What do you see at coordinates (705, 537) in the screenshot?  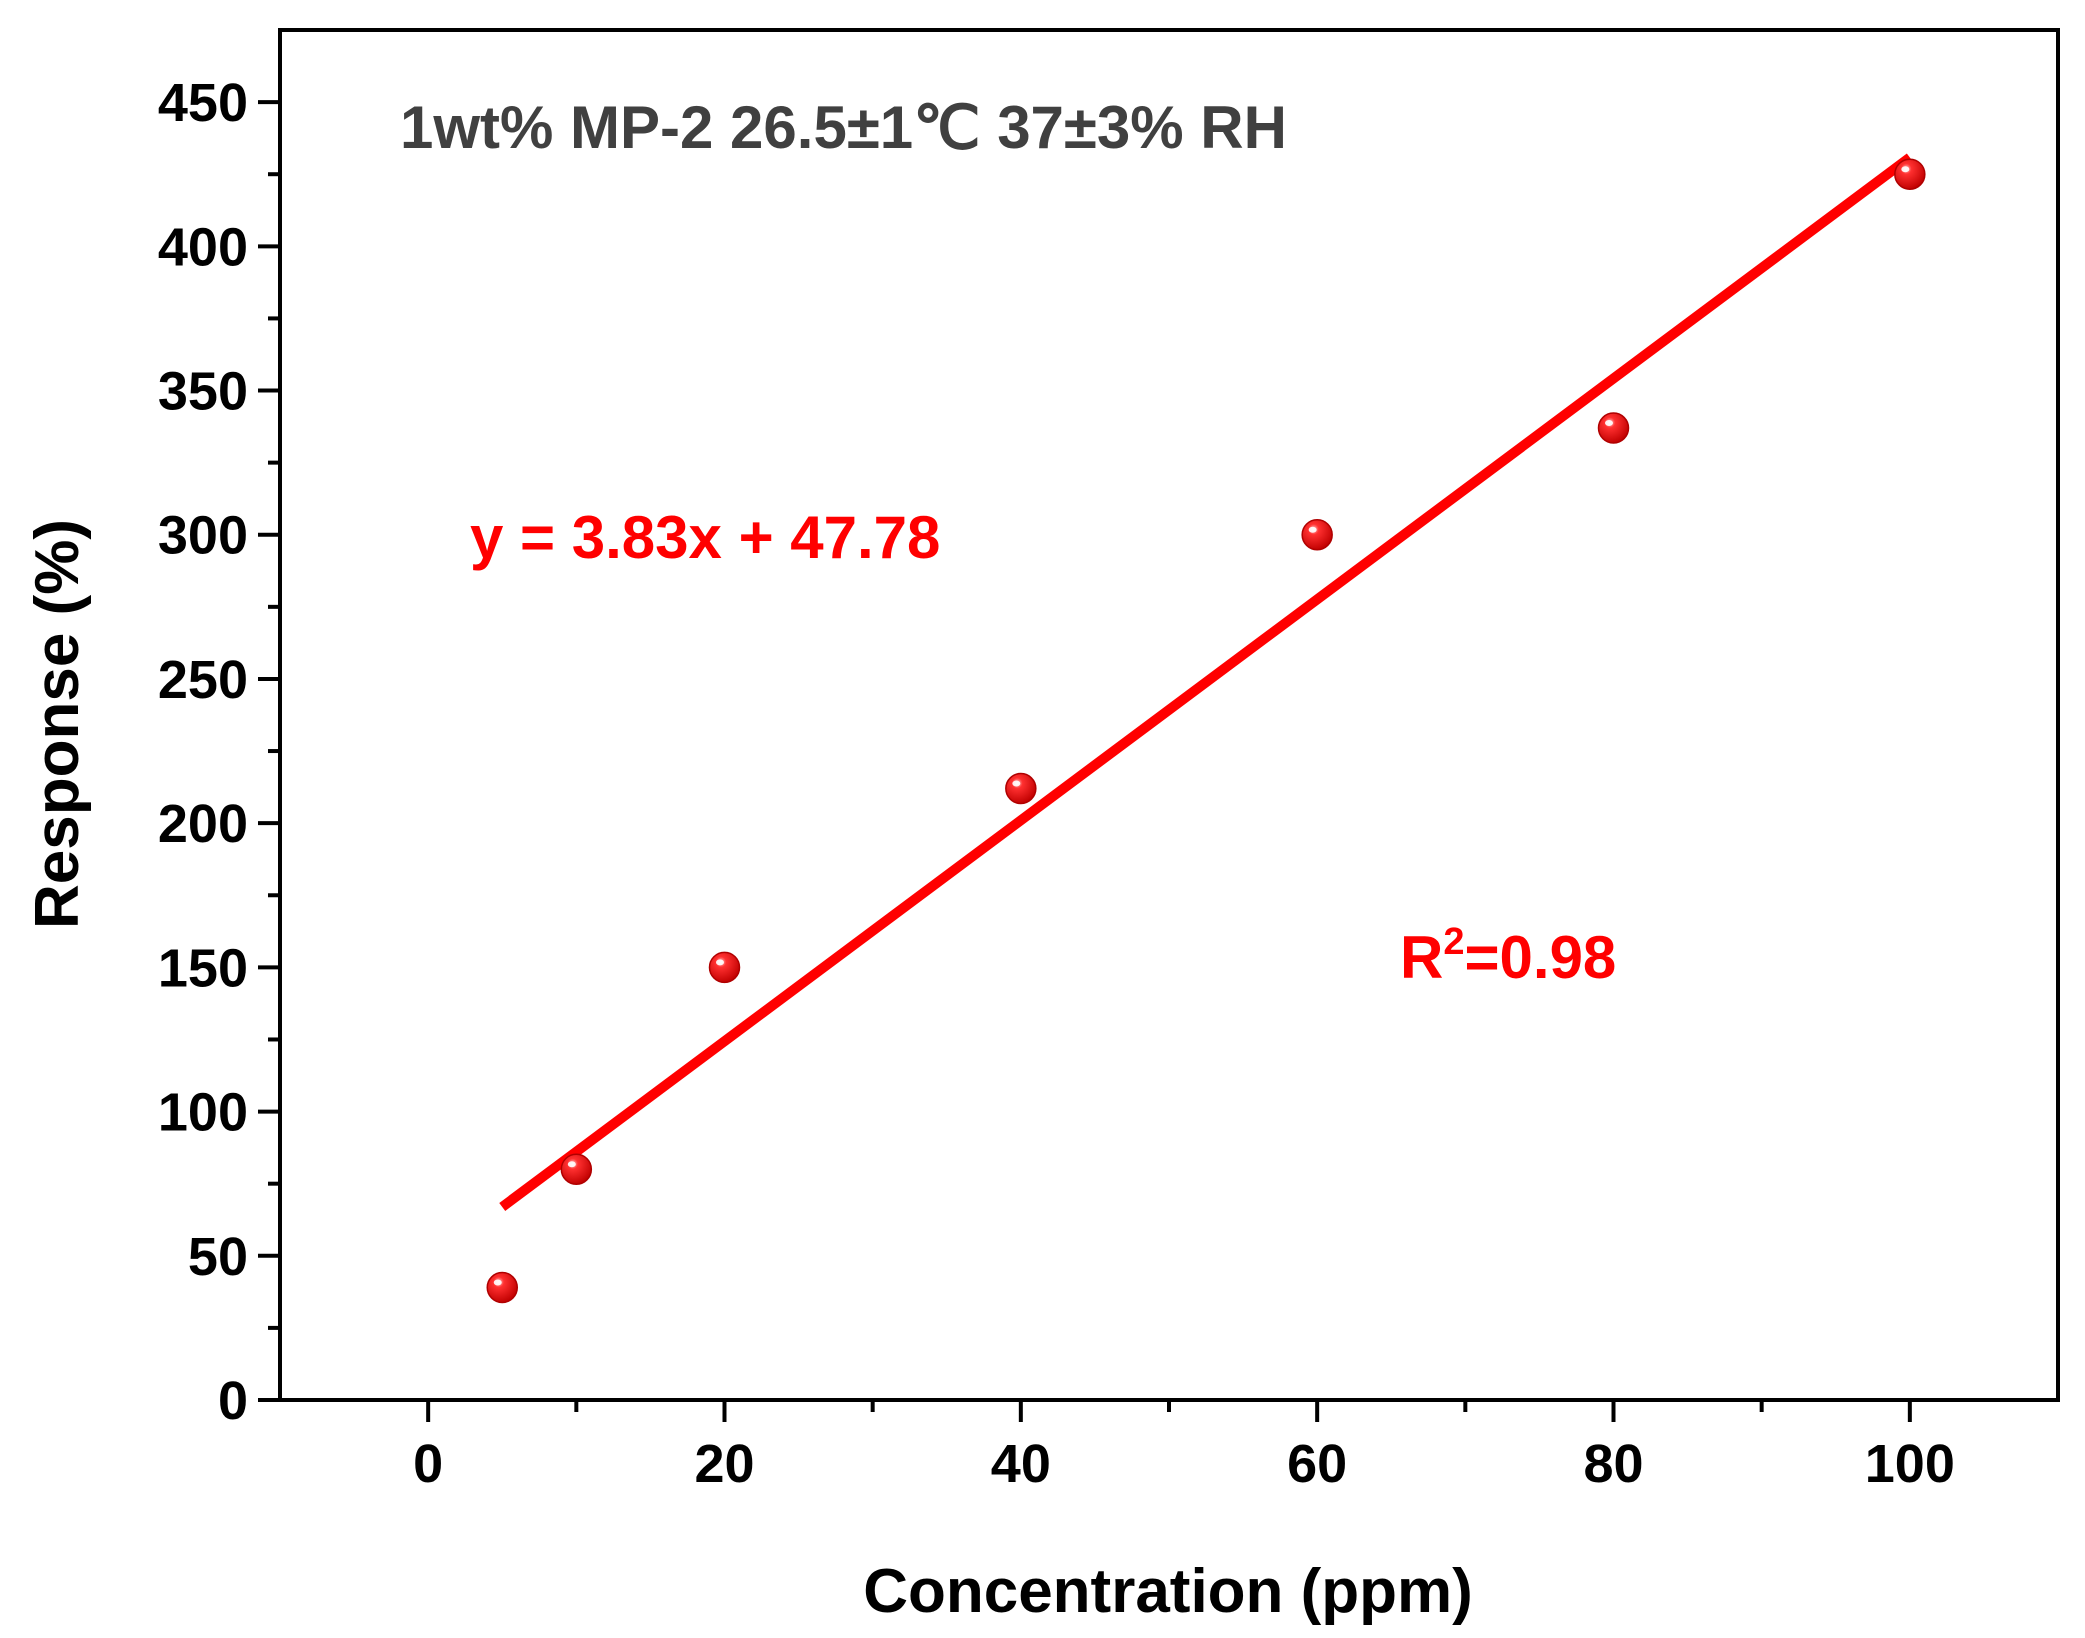 I see `fit-equation: y = 3.83x + 47.78` at bounding box center [705, 537].